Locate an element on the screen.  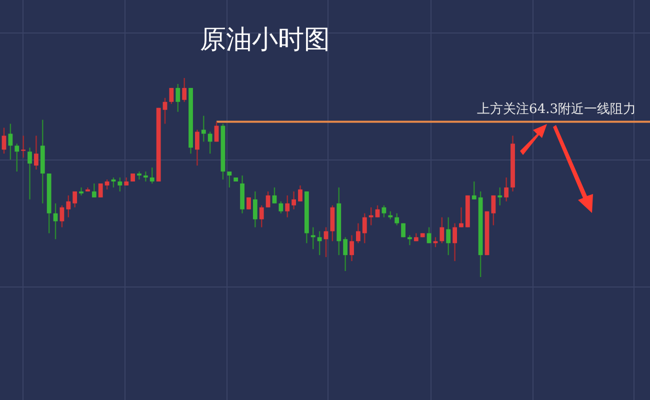
ref-line-label: 上方关注64.3附近一线阻力 is located at coordinates (556, 108).